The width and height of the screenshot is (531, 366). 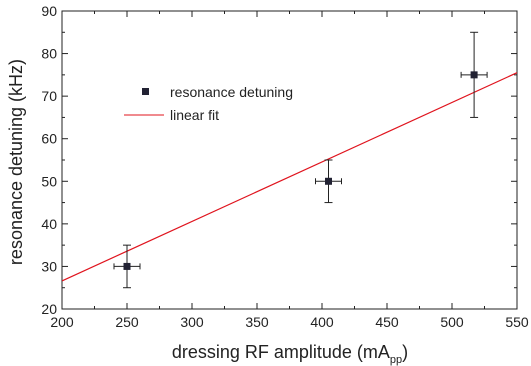 I want to click on x-tick-label: 400, so click(x=322, y=322).